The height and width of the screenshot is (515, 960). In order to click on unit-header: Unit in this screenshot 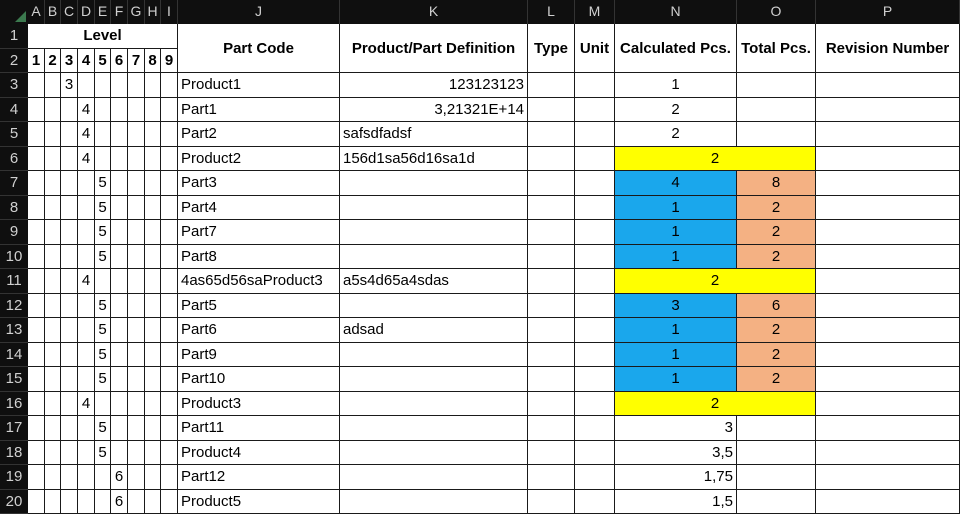, I will do `click(595, 48)`.